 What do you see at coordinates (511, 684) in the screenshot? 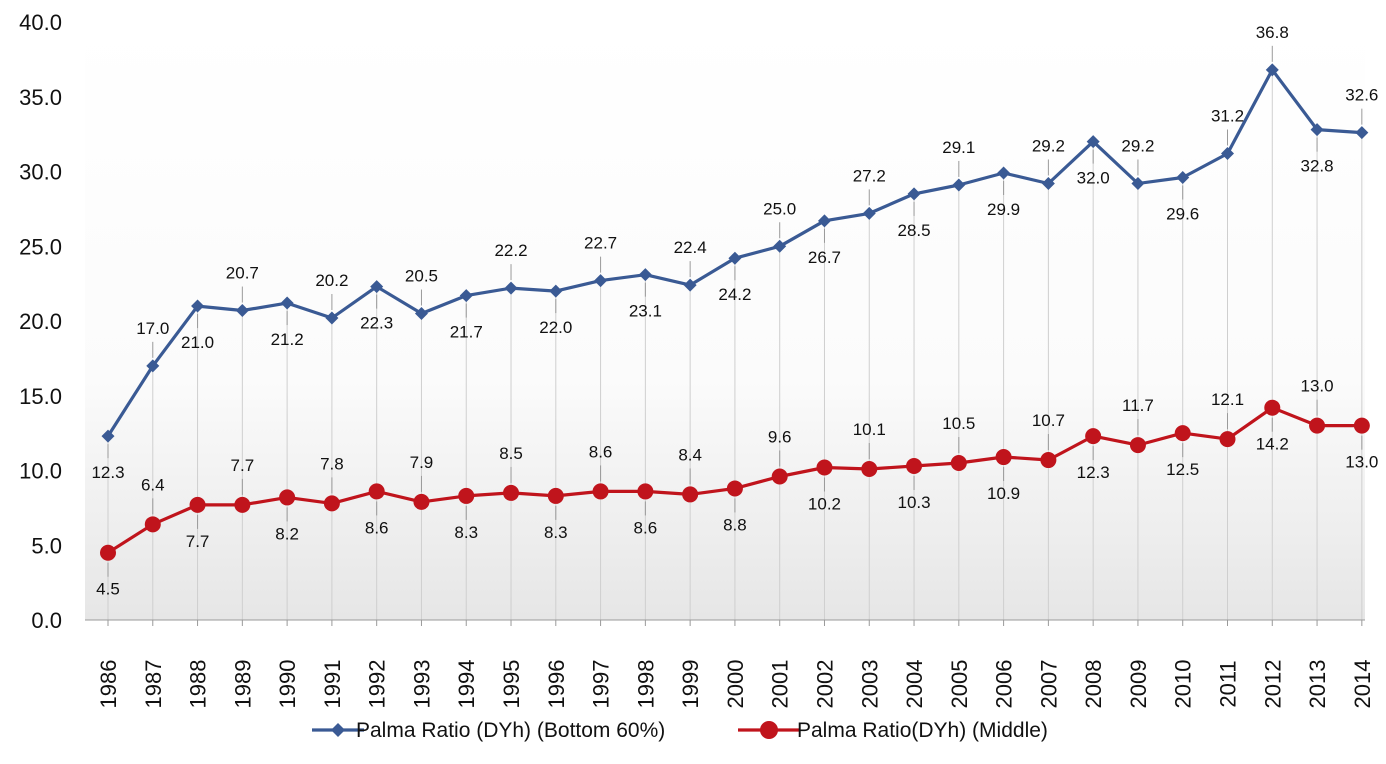
I see `x-tick-label: 1995` at bounding box center [511, 684].